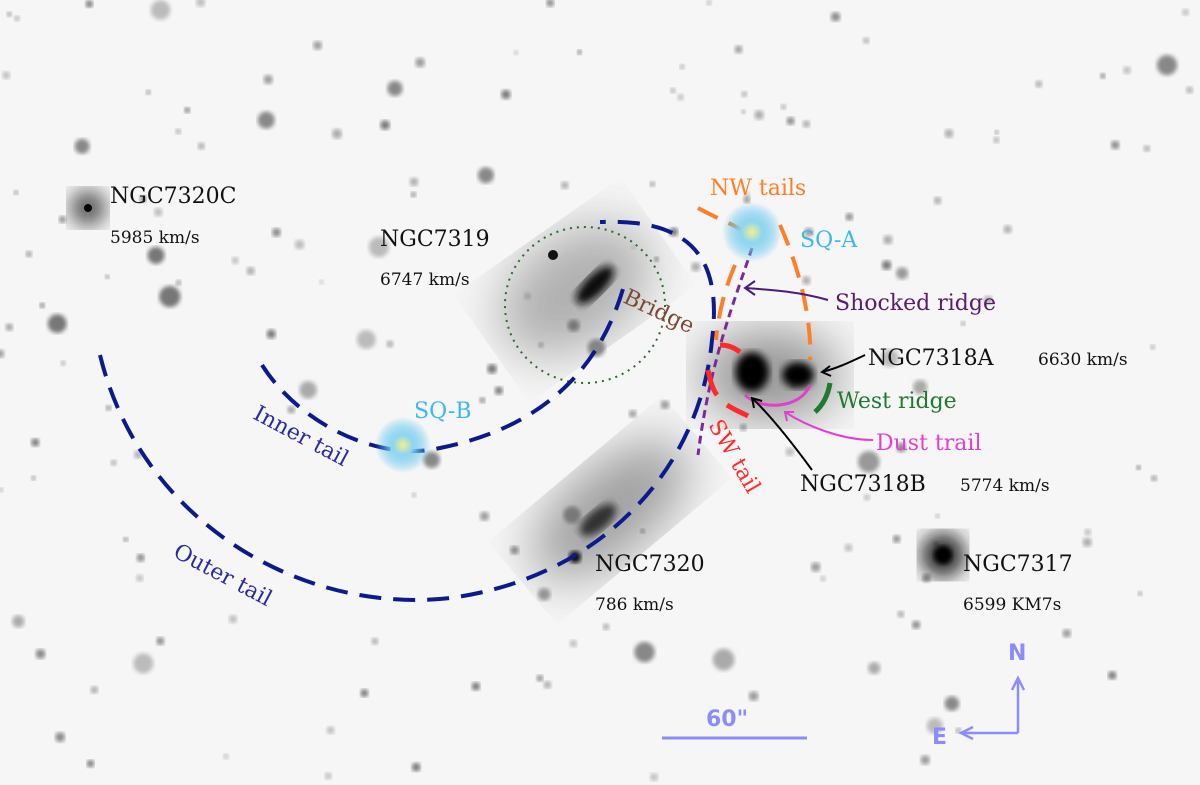 The image size is (1200, 785). What do you see at coordinates (155, 238) in the screenshot?
I see `ngc7320c-velocity: 5985 km/s` at bounding box center [155, 238].